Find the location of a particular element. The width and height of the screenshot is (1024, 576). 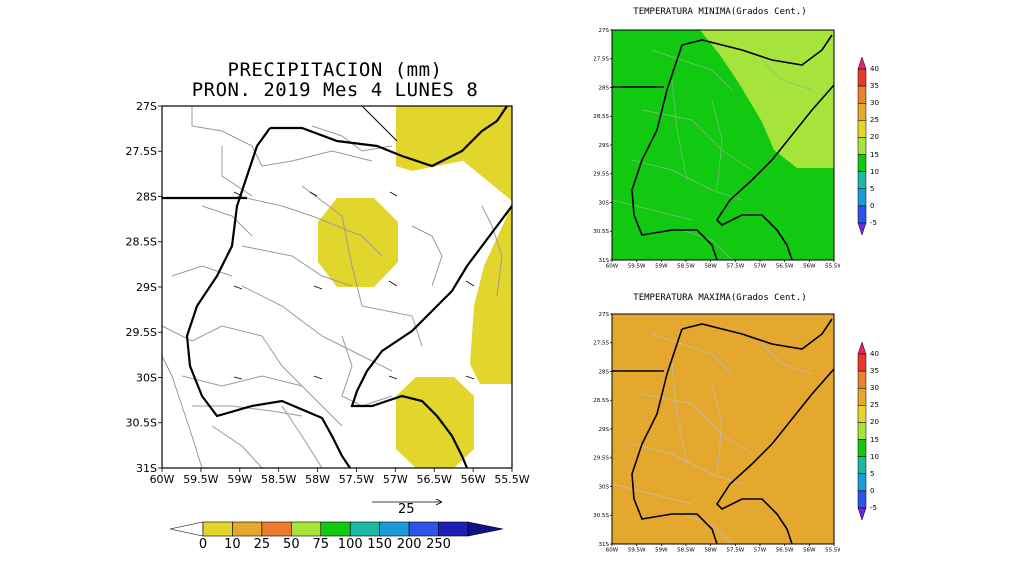

tmin-colorbar is located at coordinates (862, 146).